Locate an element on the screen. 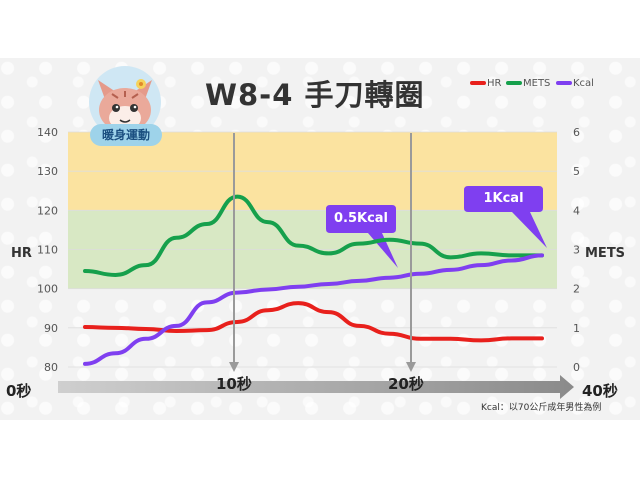  left-tick-label: 110 is located at coordinates (47, 250).